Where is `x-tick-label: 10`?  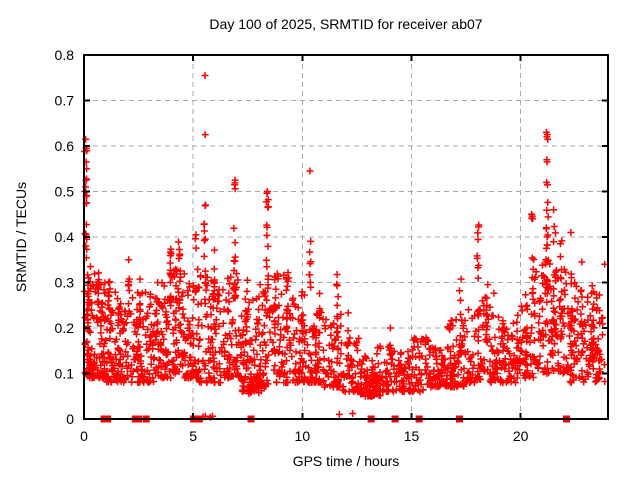 x-tick-label: 10 is located at coordinates (303, 436).